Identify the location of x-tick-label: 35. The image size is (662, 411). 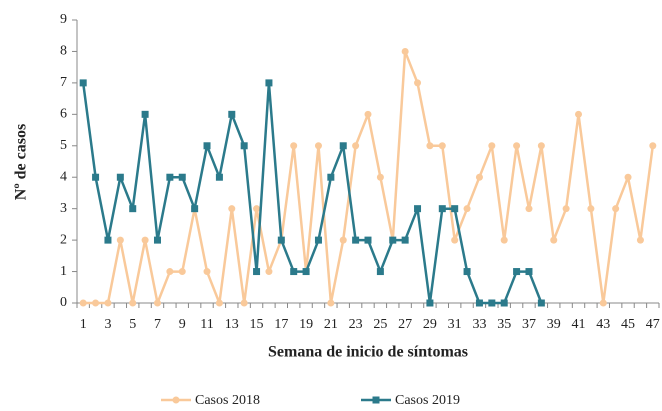
(504, 324).